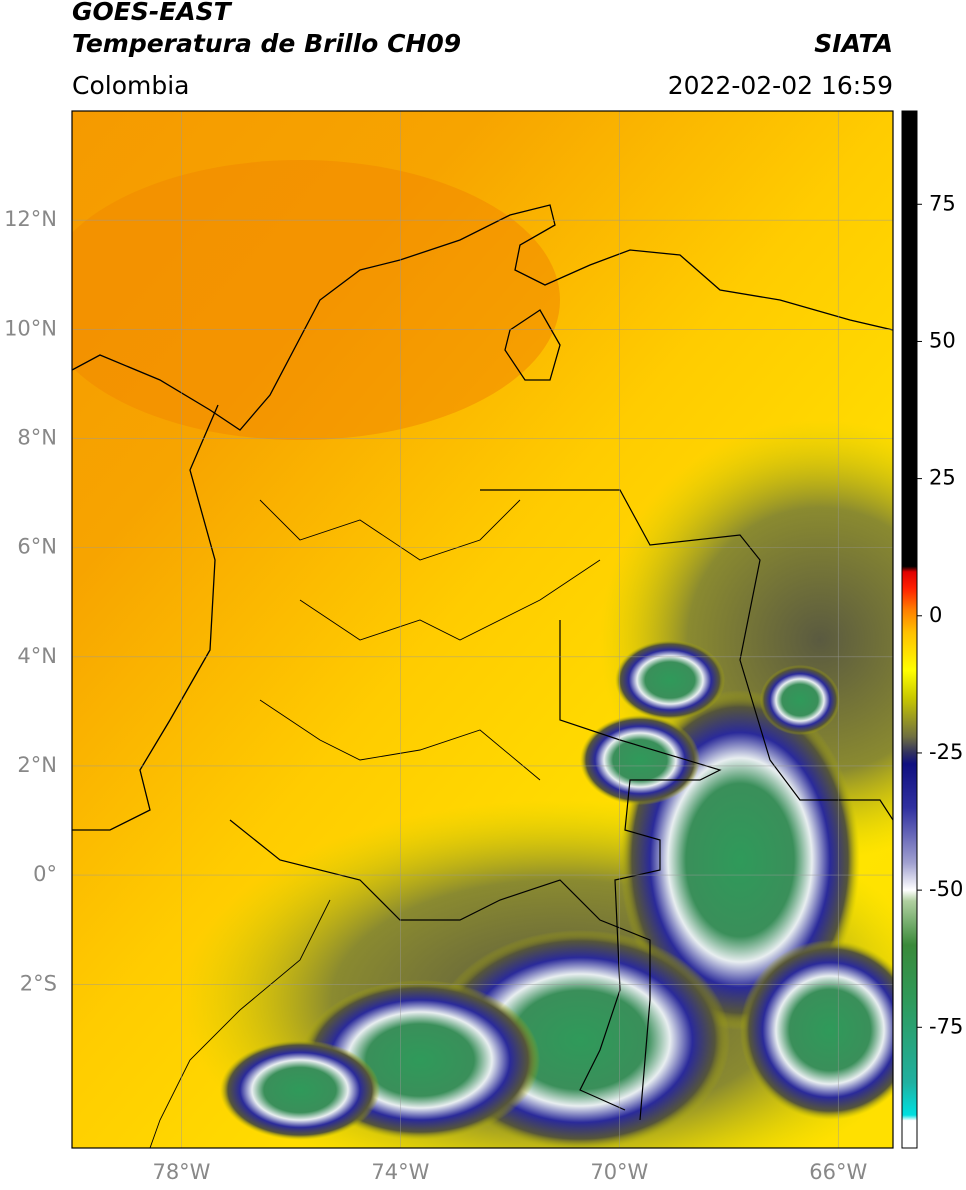 The width and height of the screenshot is (966, 1190). I want to click on colorbar-tick-label: -50, so click(946, 889).